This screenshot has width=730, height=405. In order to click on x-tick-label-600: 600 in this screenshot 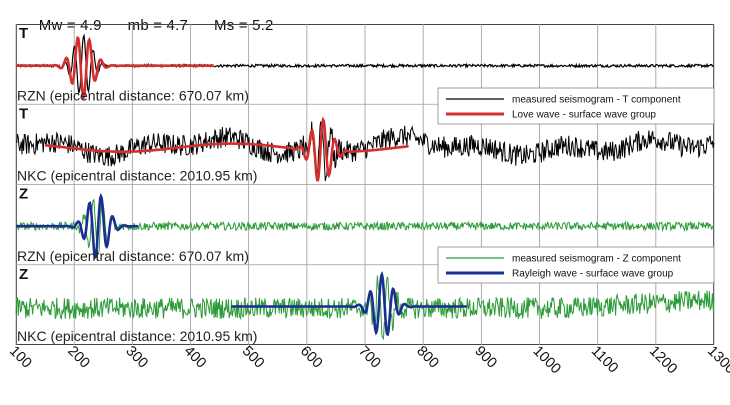, I will do `click(311, 357)`.